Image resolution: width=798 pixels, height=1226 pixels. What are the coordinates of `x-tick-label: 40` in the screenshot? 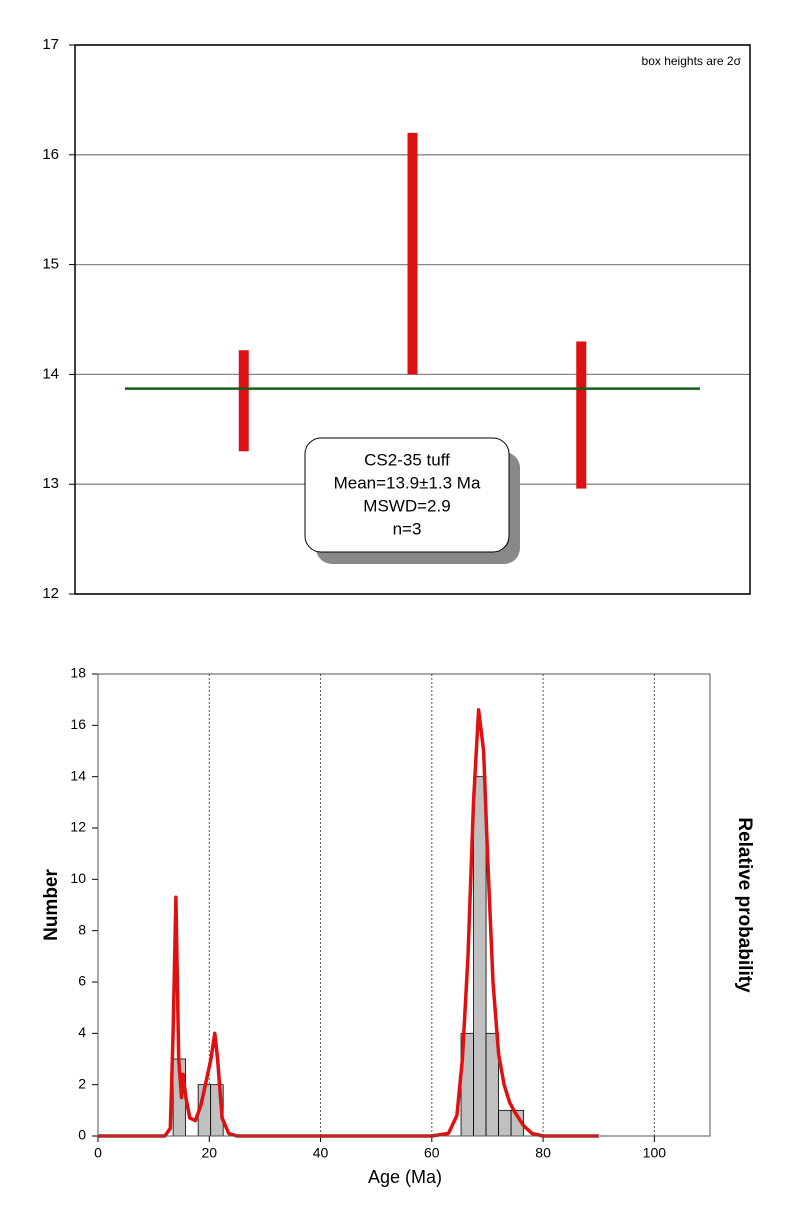 It's located at (321, 1153).